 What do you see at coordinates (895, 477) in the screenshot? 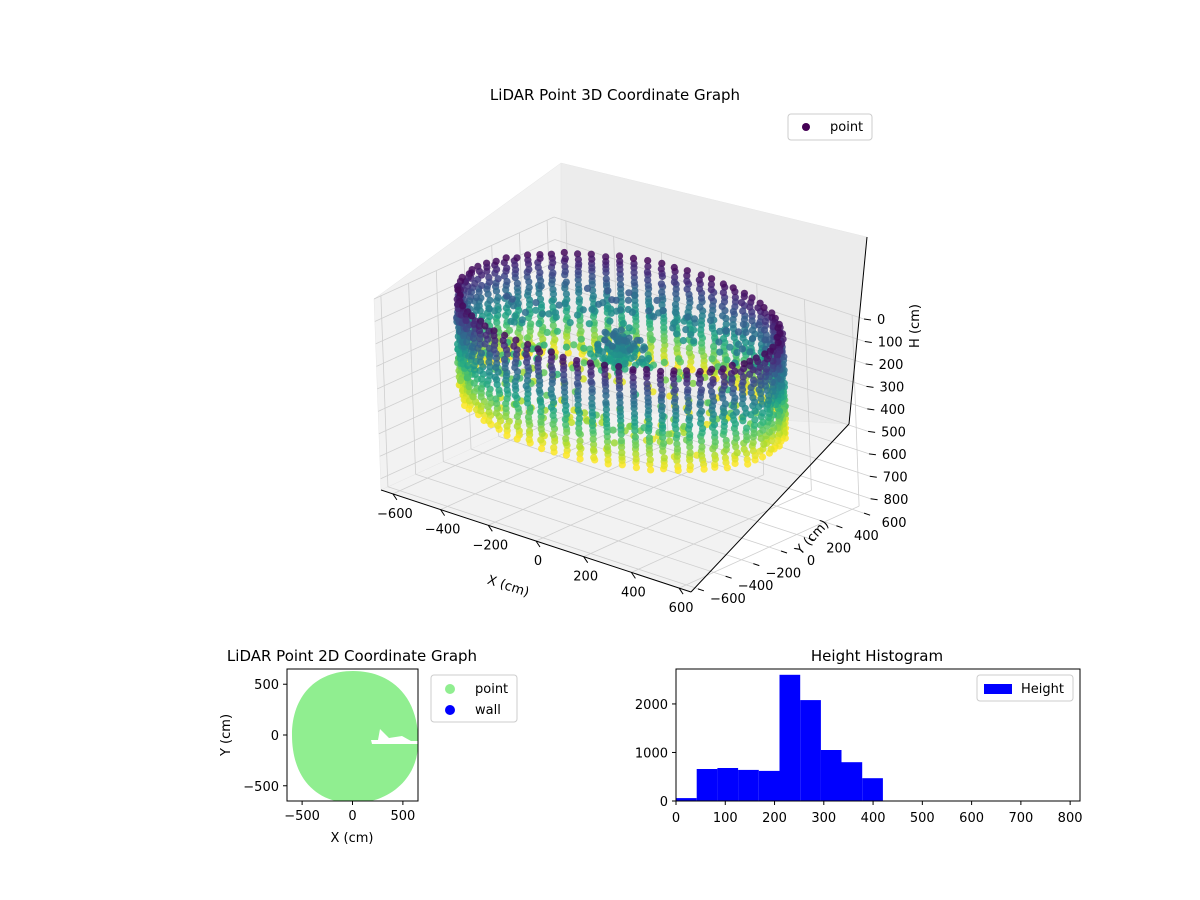
I see `z-tick-label-3d: 700` at bounding box center [895, 477].